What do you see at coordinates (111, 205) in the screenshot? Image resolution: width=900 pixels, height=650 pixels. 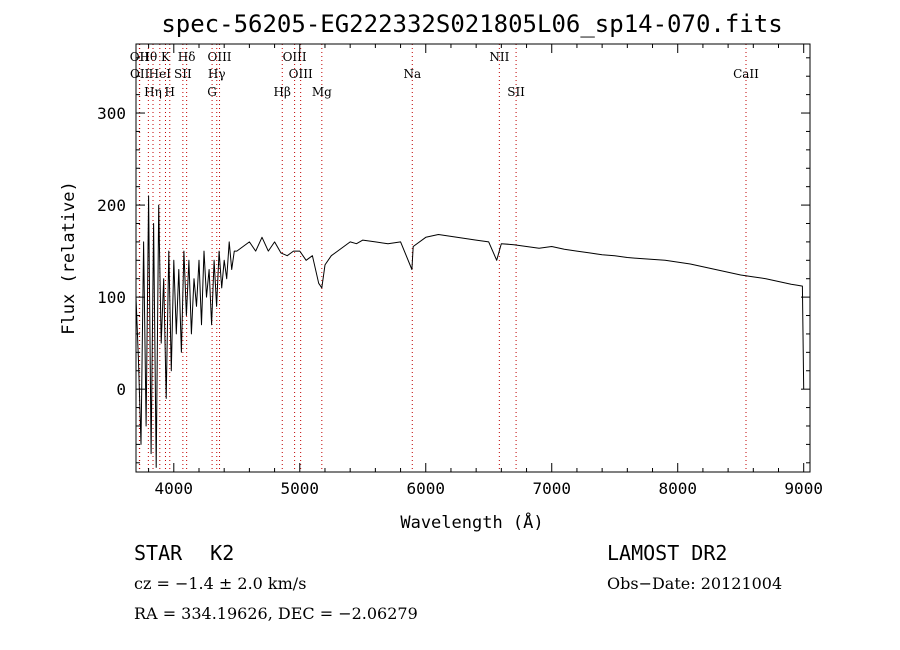 I see `y-tick-label: 200` at bounding box center [111, 205].